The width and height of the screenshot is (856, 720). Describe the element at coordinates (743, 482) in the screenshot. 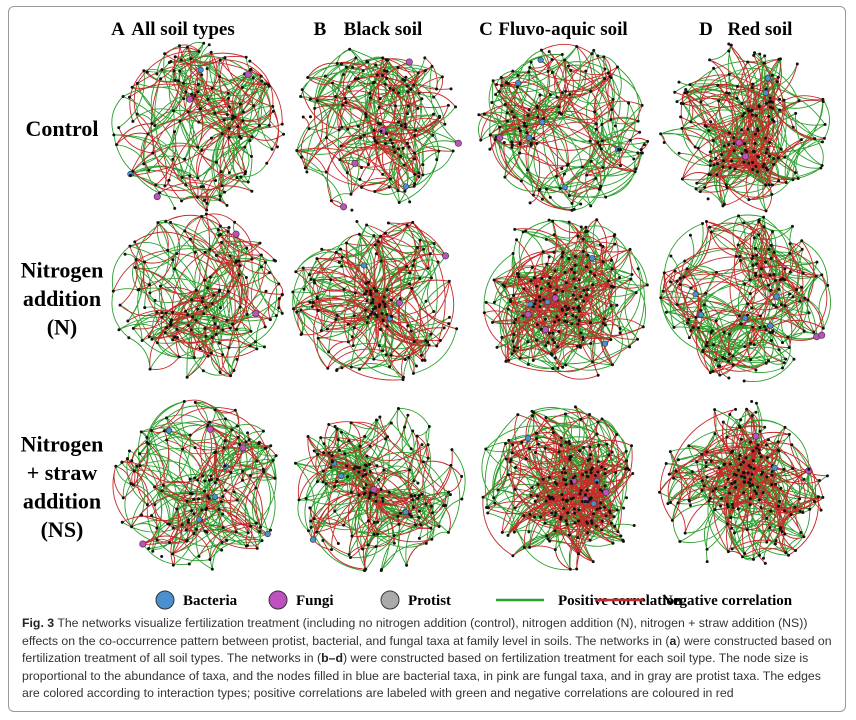

I see `network` at that location.